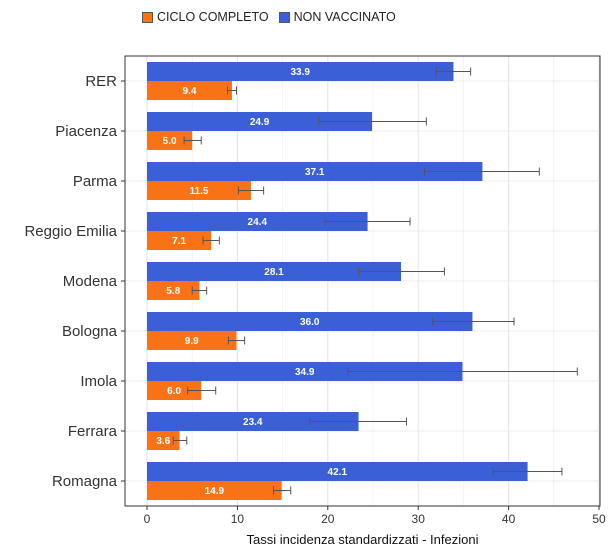 Image resolution: width=609 pixels, height=552 pixels. Describe the element at coordinates (213, 17) in the screenshot. I see `legend-label-ciclo-completo: CICLO COMPLETO` at that location.